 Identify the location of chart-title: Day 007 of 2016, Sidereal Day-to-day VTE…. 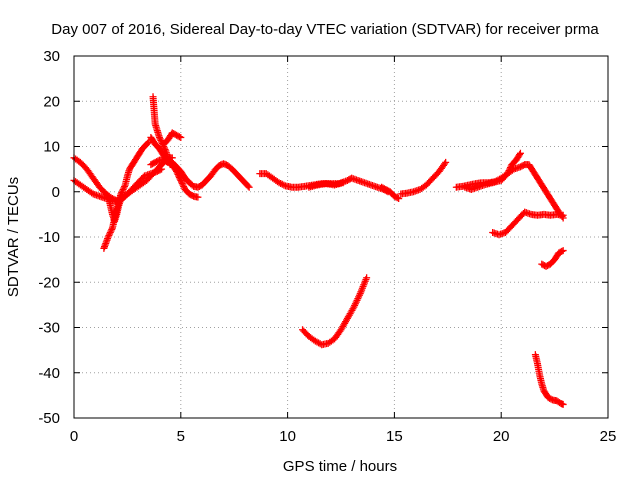
(325, 29).